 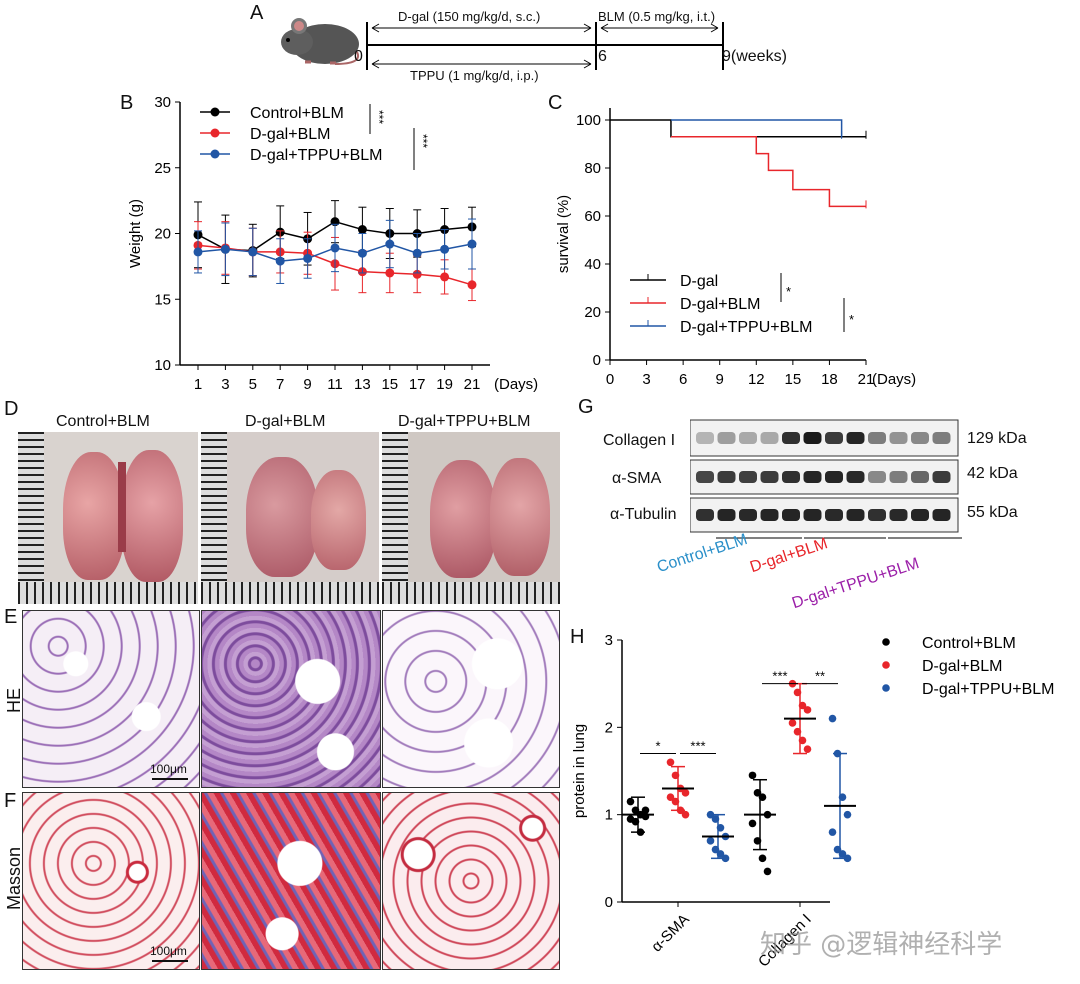 What do you see at coordinates (162, 299) in the screenshot?
I see `y-tick-label: 15` at bounding box center [162, 299].